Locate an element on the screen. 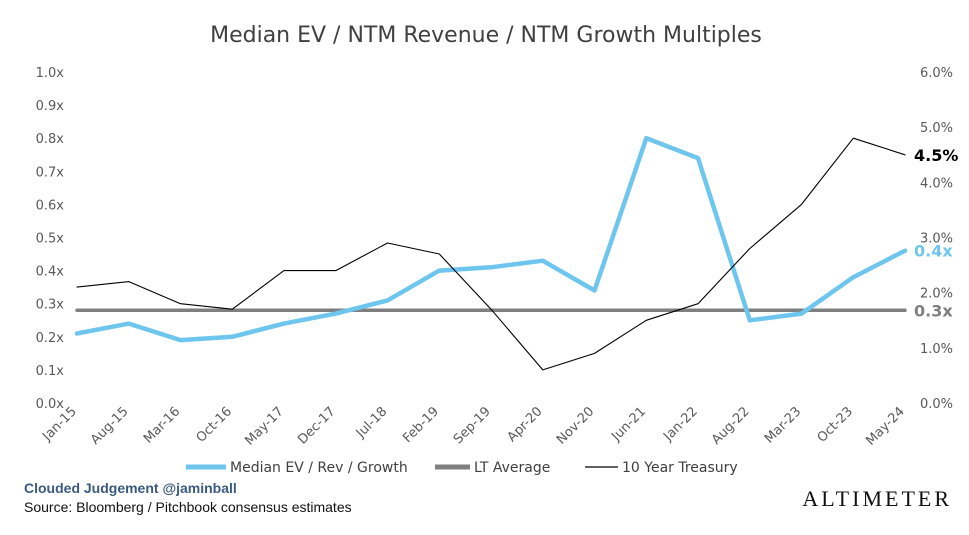  x-tick-label: May-24 is located at coordinates (885, 426).